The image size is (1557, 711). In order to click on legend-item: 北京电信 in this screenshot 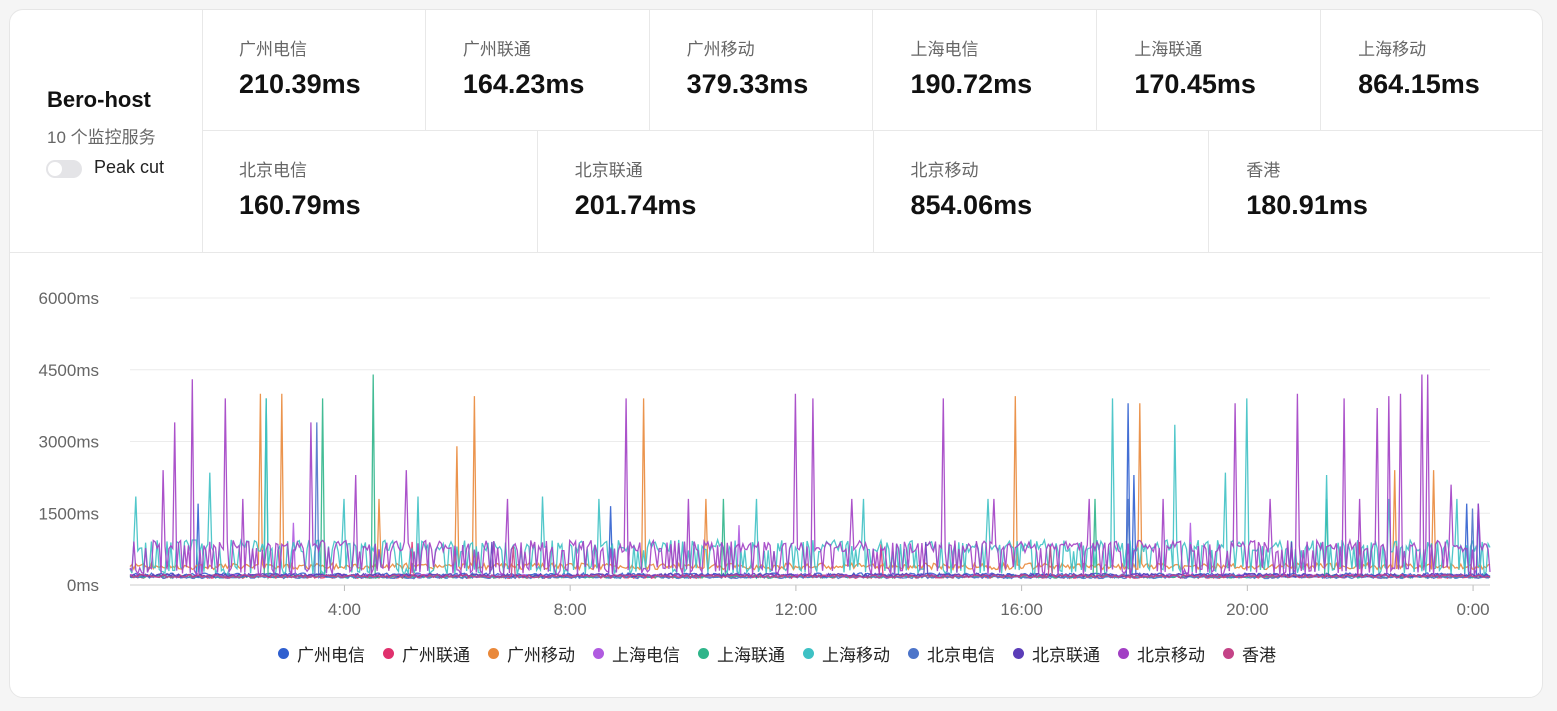, I will do `click(951, 653)`.